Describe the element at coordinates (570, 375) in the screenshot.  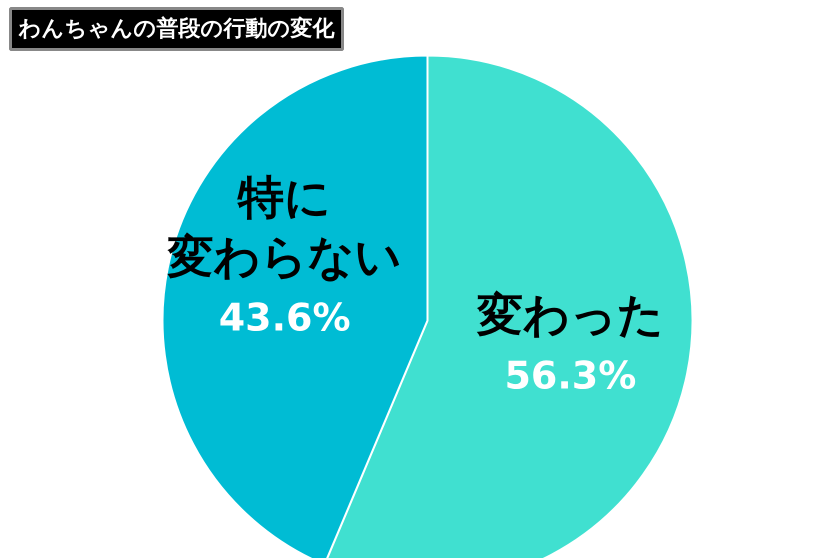
I see `data-label: 56.3%` at that location.